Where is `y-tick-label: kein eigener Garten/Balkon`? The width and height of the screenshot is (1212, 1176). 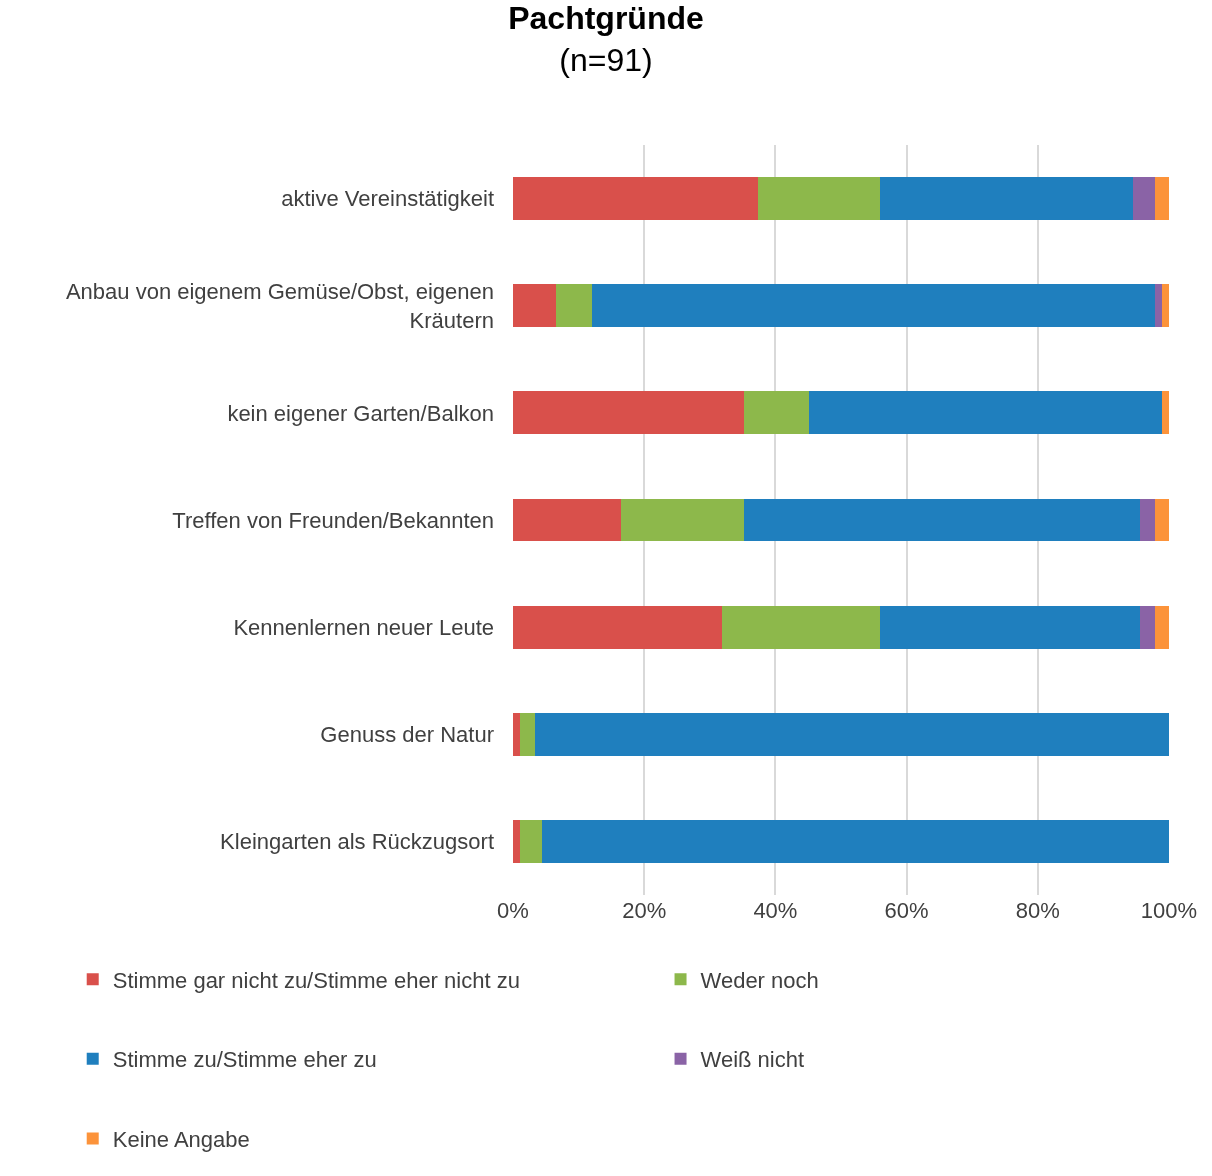 y-tick-label: kein eigener Garten/Balkon is located at coordinates (360, 413).